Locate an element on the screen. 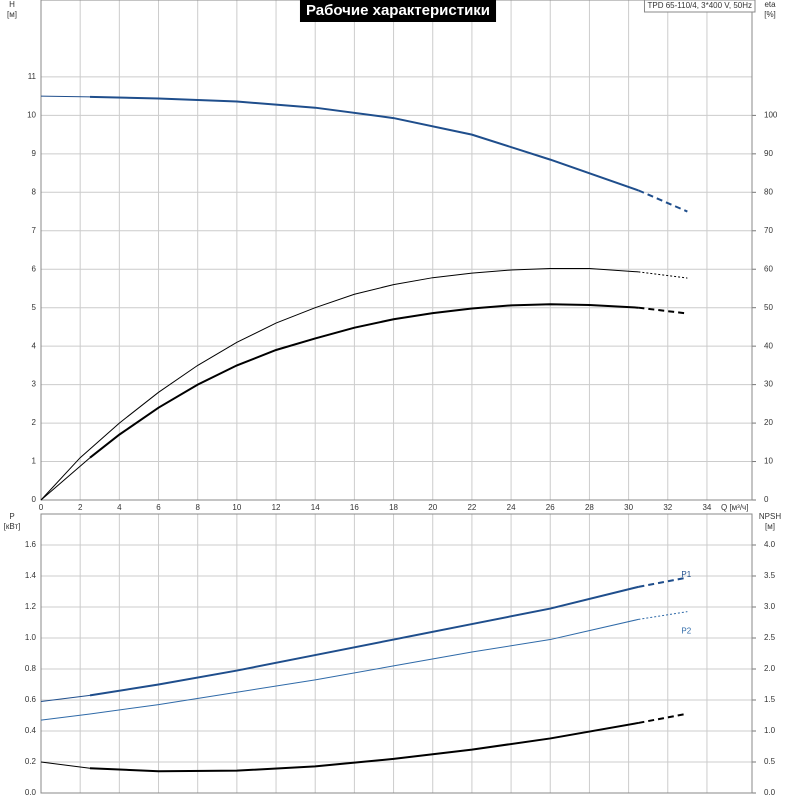  x-tick-label: 16 is located at coordinates (354, 507).